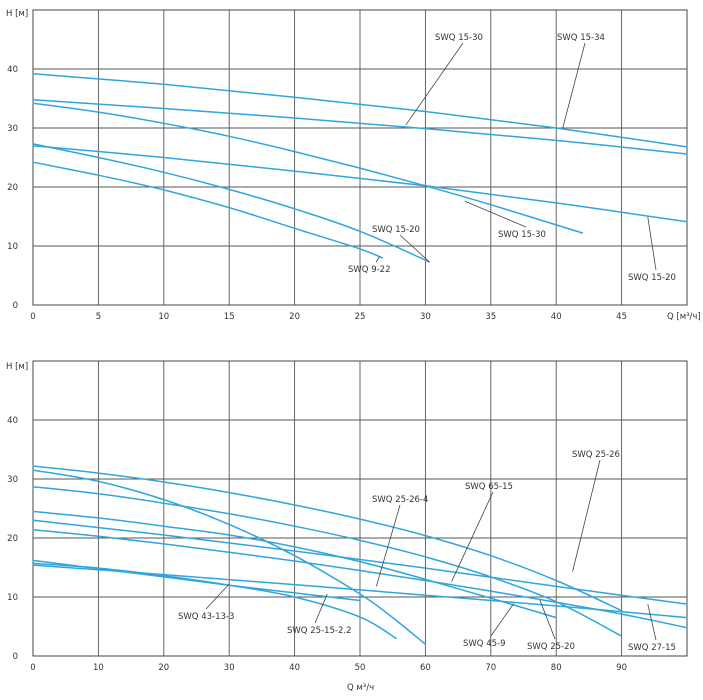  Describe the element at coordinates (684, 317) in the screenshot. I see `x-axis-label: Q [м³/ч]` at that location.